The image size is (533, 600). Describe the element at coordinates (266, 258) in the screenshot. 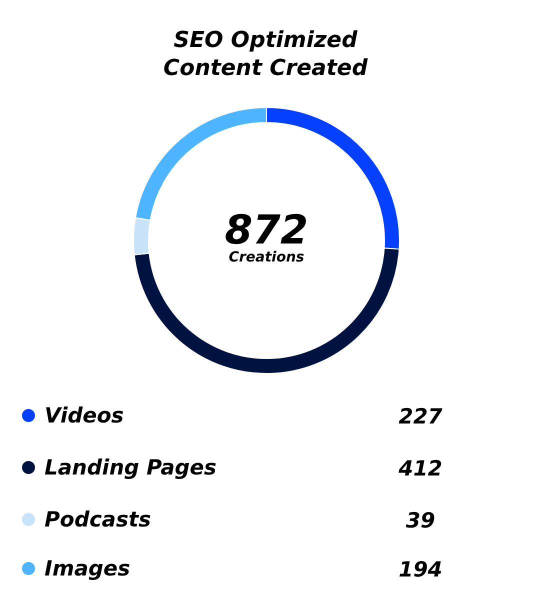

I see `text: Creations` at that location.